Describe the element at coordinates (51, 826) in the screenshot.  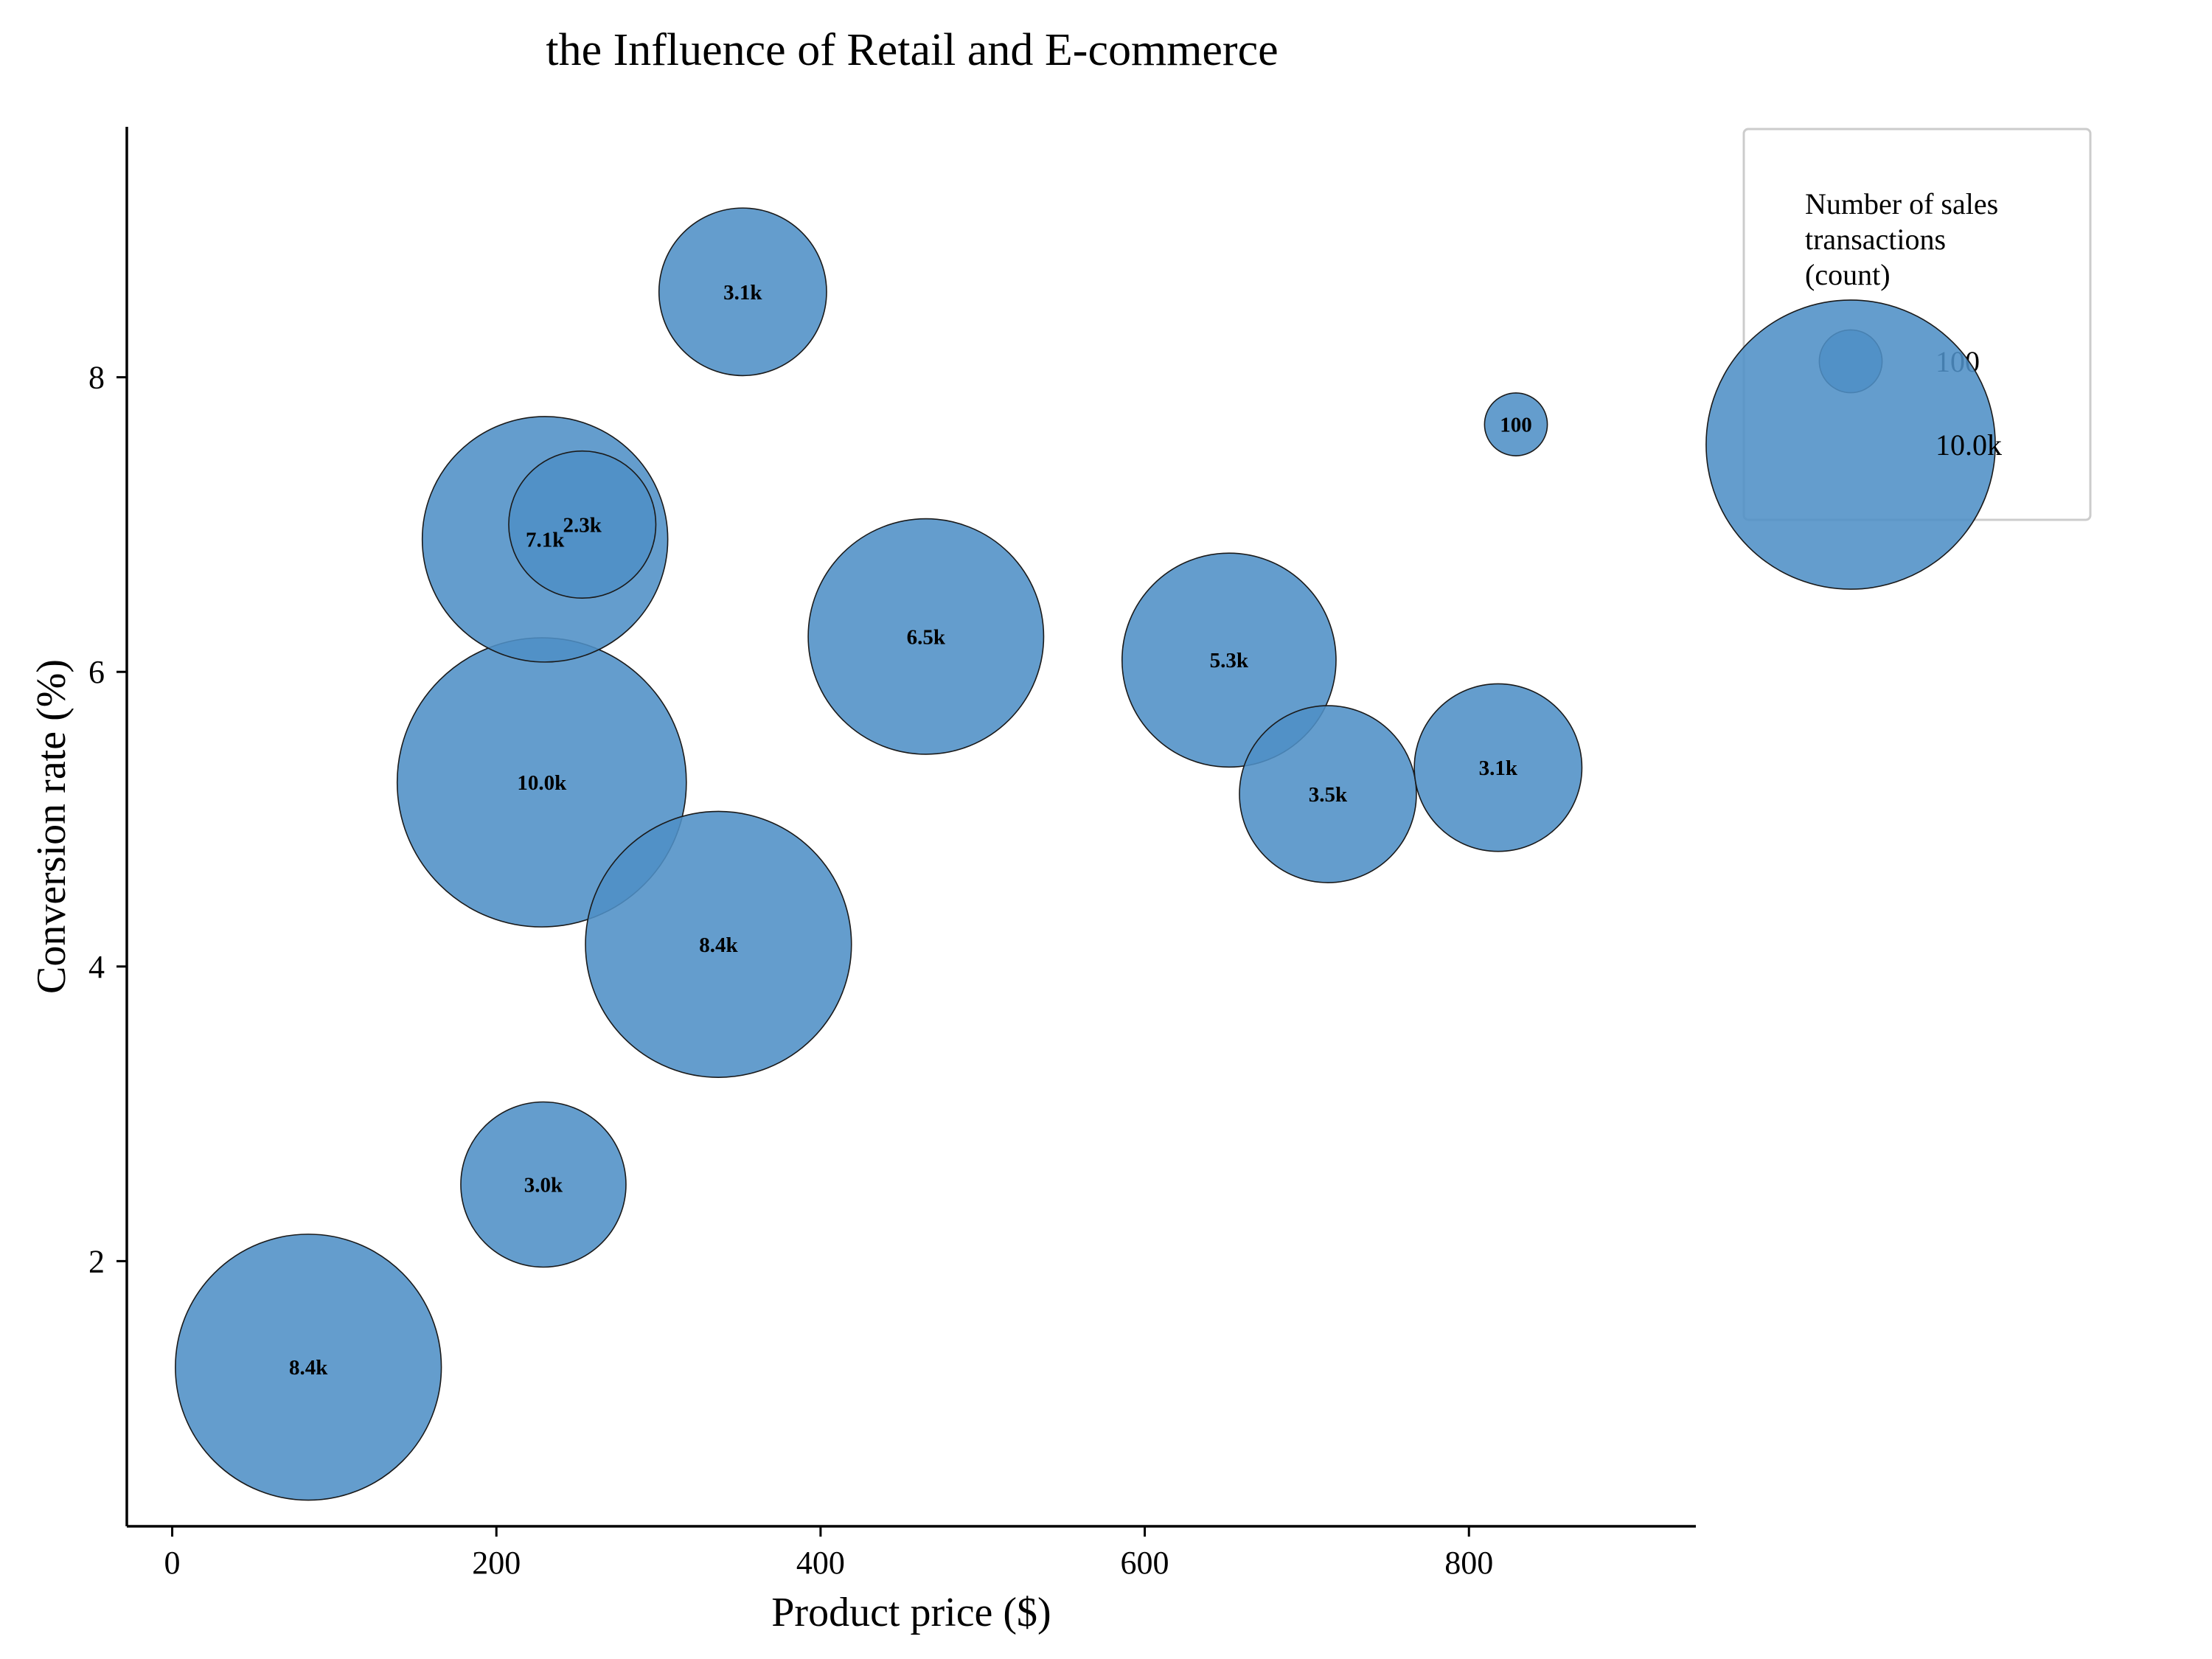
I see `y-axis-title: Conversion rate (%)` at that location.